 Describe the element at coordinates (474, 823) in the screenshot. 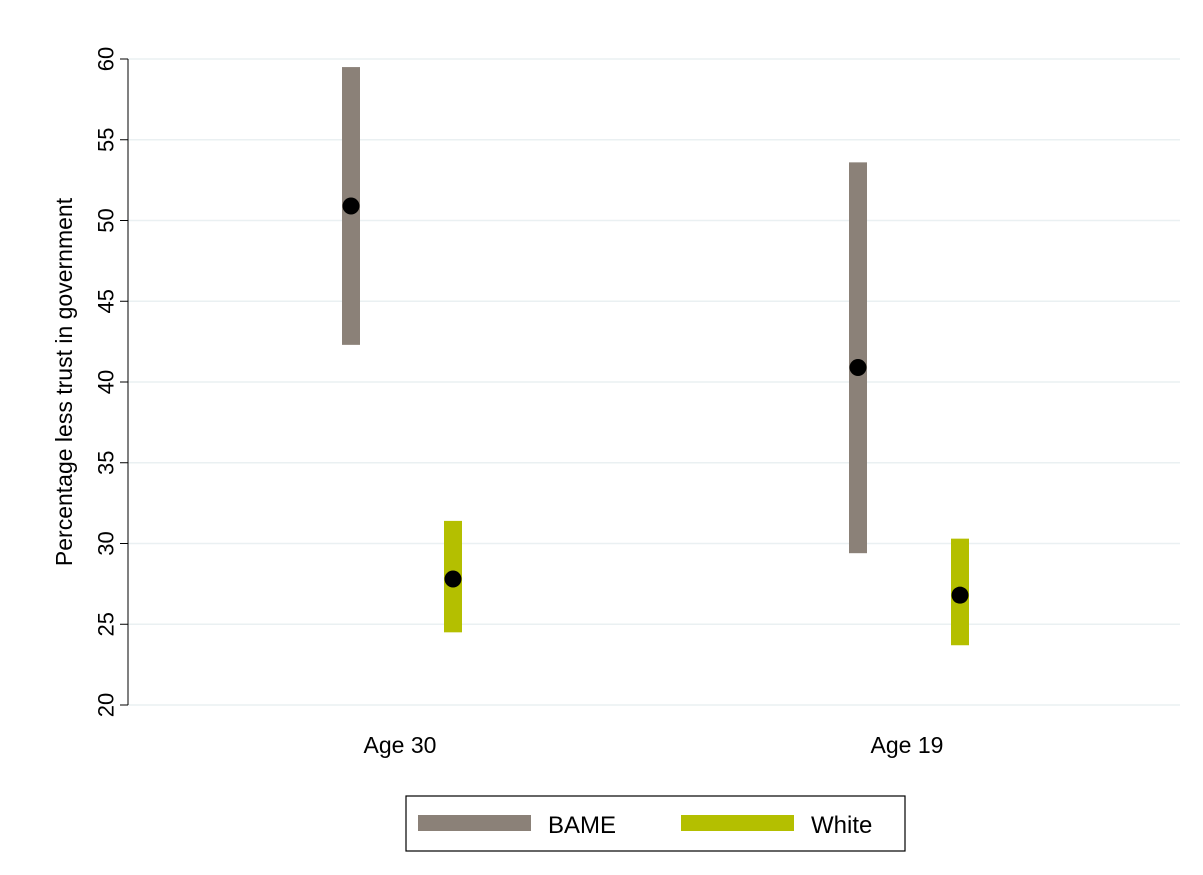

I see `legend-swatch-bame` at that location.